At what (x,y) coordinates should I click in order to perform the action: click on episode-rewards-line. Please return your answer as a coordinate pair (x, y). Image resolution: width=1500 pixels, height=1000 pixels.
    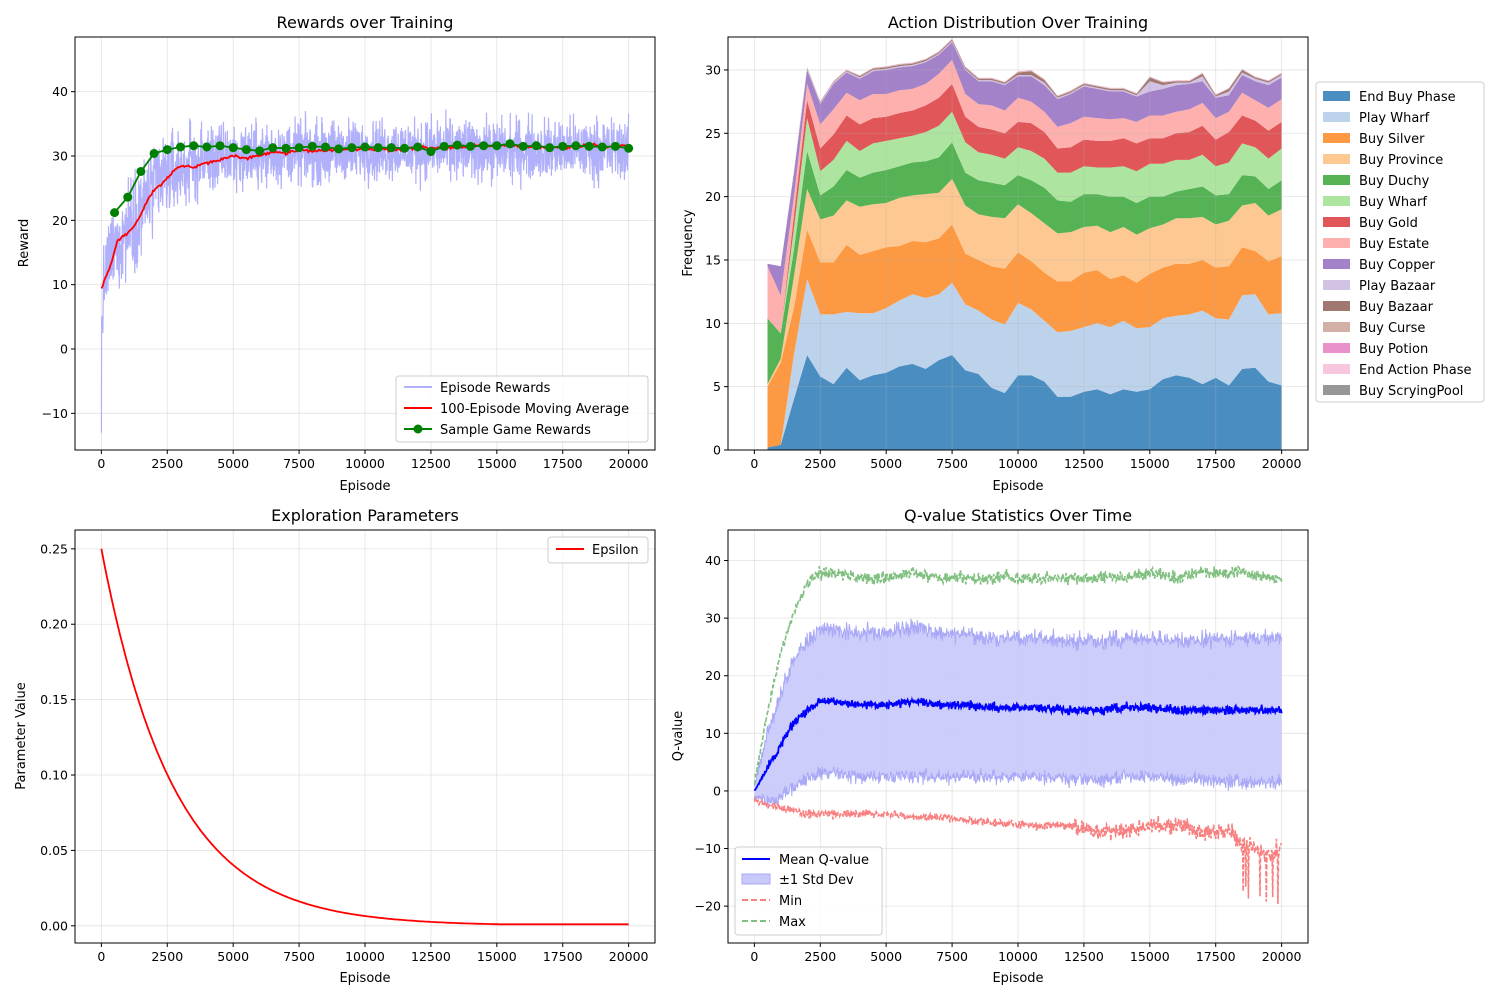
    Looking at the image, I should click on (365, 271).